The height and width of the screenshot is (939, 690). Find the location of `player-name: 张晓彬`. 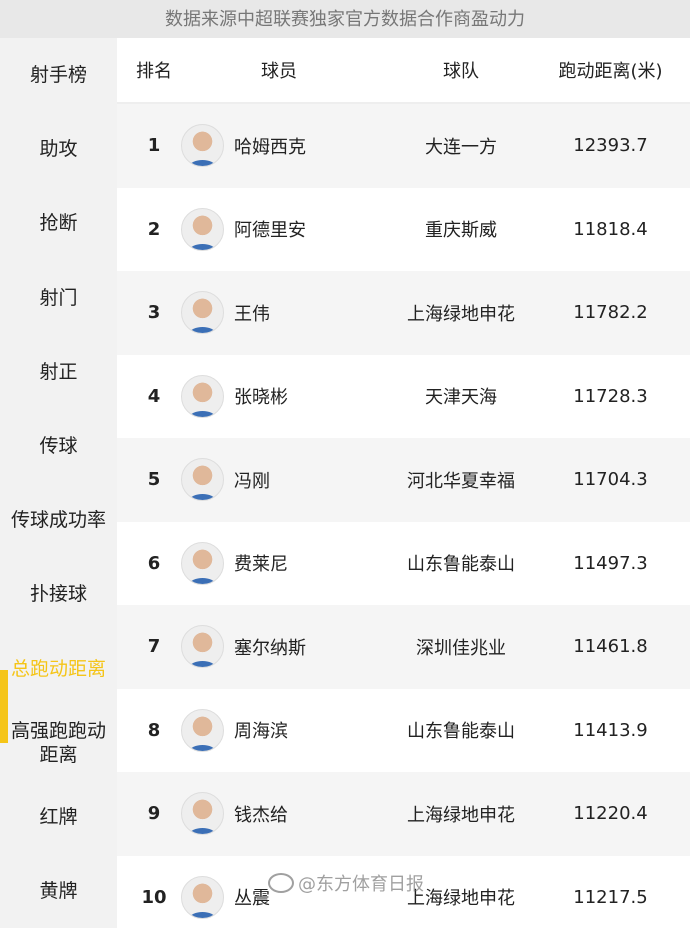

player-name: 张晓彬 is located at coordinates (261, 396).